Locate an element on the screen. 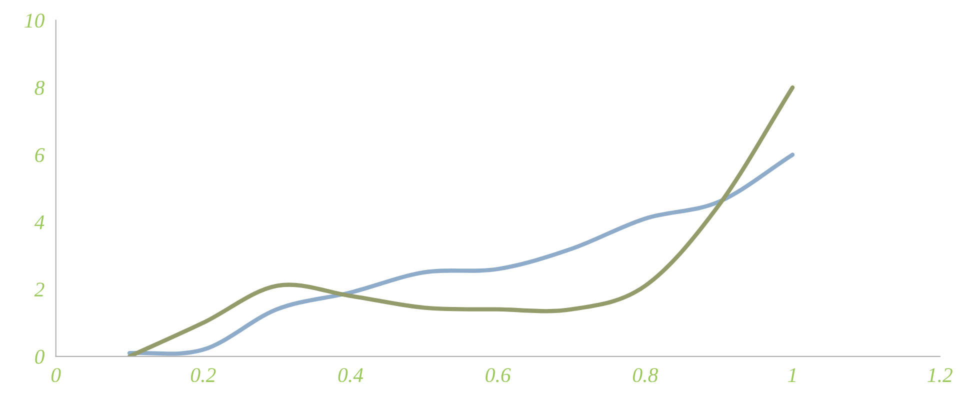 This screenshot has width=963, height=405. x-tick-label: 1 is located at coordinates (792, 375).